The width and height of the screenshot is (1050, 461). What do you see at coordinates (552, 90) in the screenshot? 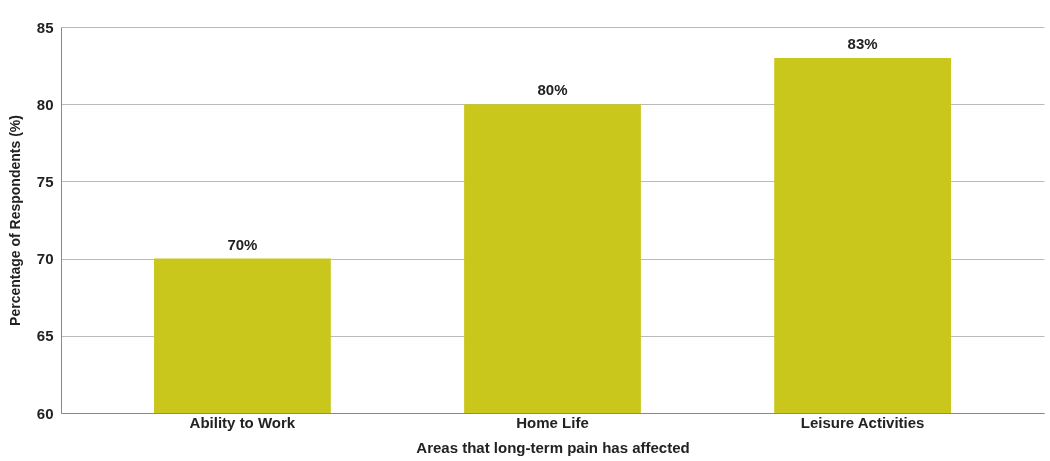
I see `data-label: 80%` at bounding box center [552, 90].